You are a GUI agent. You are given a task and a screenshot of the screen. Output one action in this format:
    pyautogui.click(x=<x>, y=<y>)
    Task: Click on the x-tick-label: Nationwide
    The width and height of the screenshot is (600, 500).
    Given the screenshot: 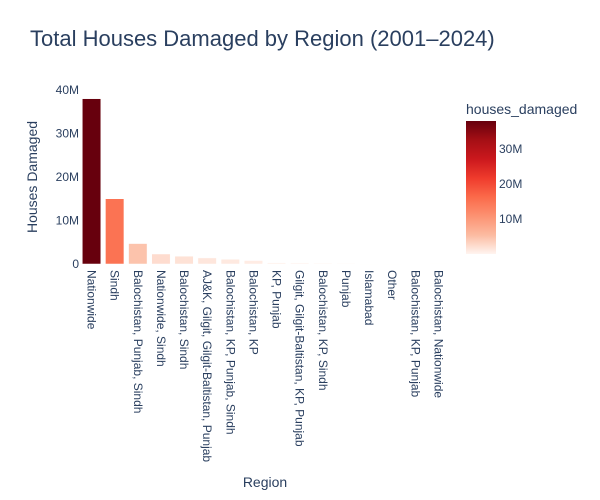 What is the action you would take?
    pyautogui.click(x=92, y=300)
    